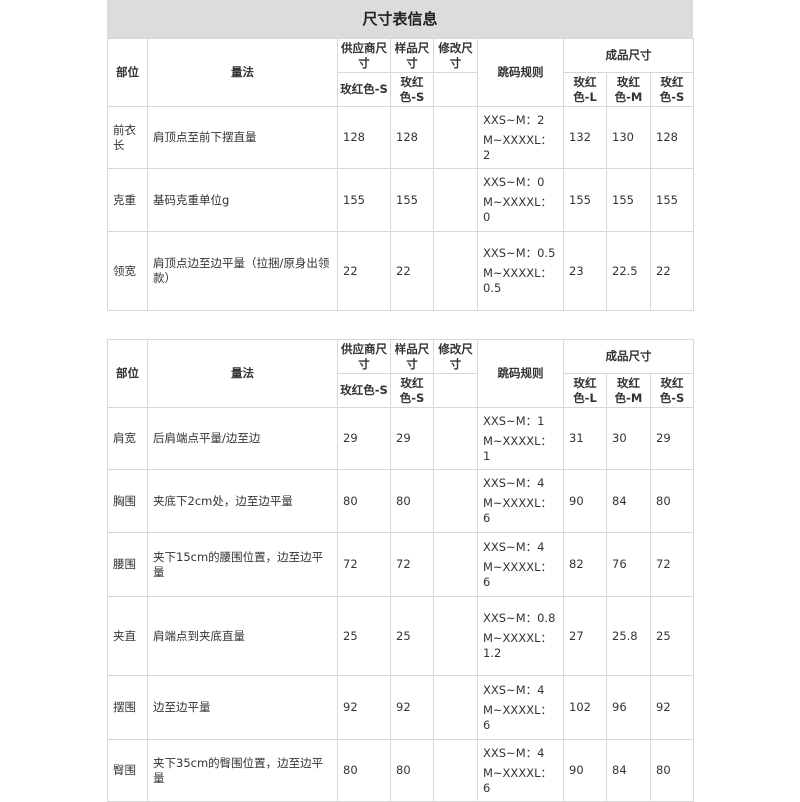 The width and height of the screenshot is (800, 802). Describe the element at coordinates (127, 137) in the screenshot. I see `part-cell: 前衣长` at that location.